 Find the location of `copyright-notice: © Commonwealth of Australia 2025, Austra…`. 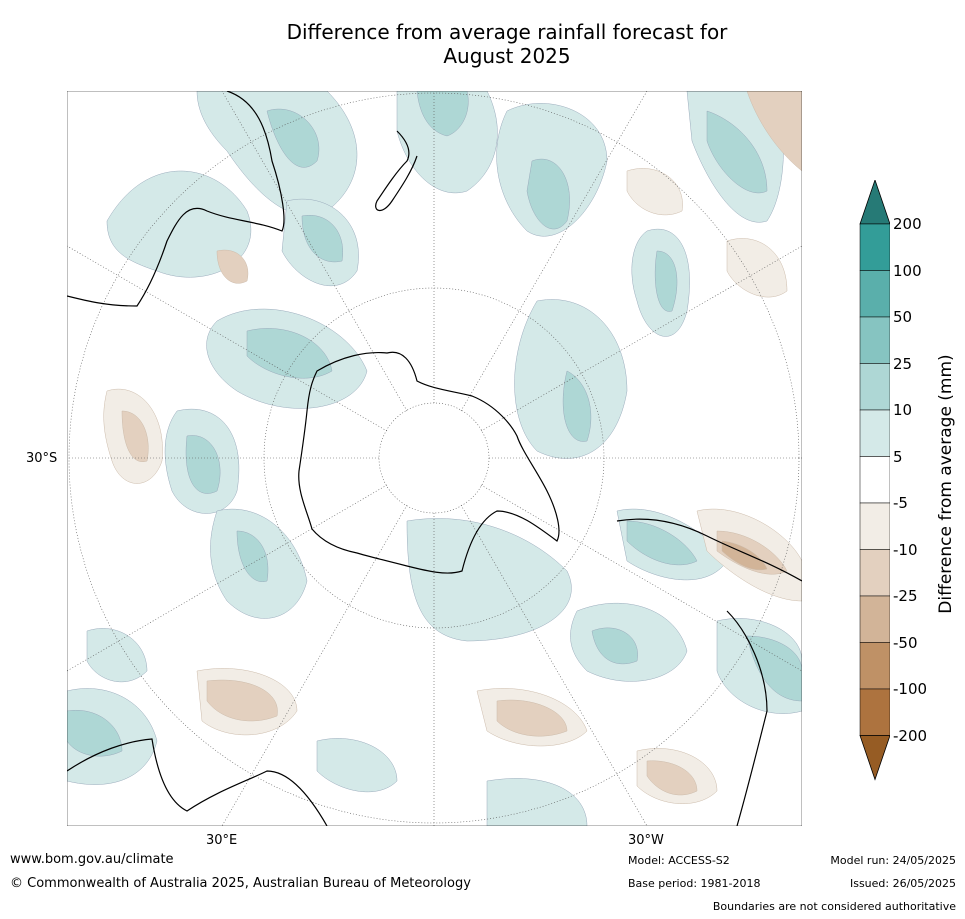

copyright-notice: © Commonwealth of Australia 2025, Austra… is located at coordinates (240, 883).